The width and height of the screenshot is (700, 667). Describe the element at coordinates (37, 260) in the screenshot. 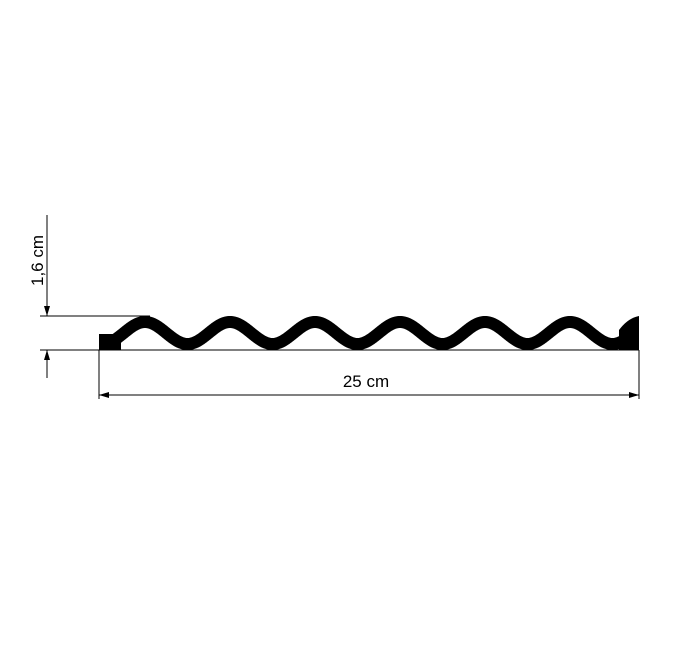

I see `height-label: 1,6 cm` at that location.